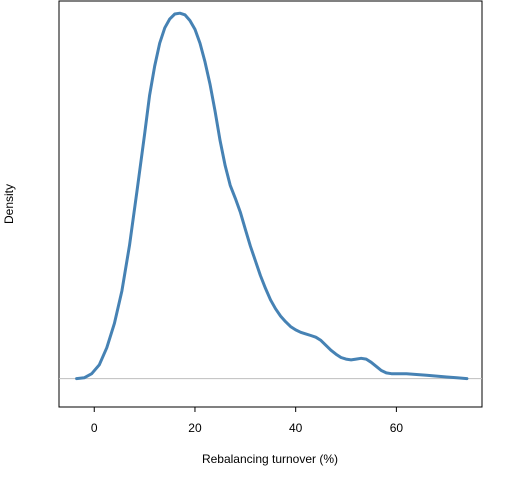  I want to click on x-tick-label: 60, so click(397, 428).